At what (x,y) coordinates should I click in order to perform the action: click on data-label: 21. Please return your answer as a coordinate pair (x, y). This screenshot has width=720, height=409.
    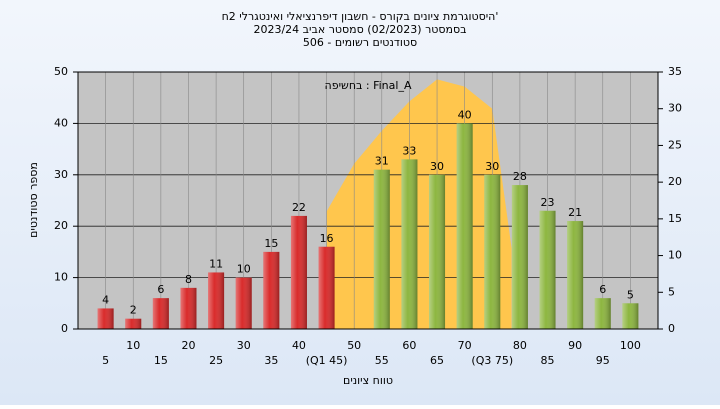
    Looking at the image, I should click on (575, 212).